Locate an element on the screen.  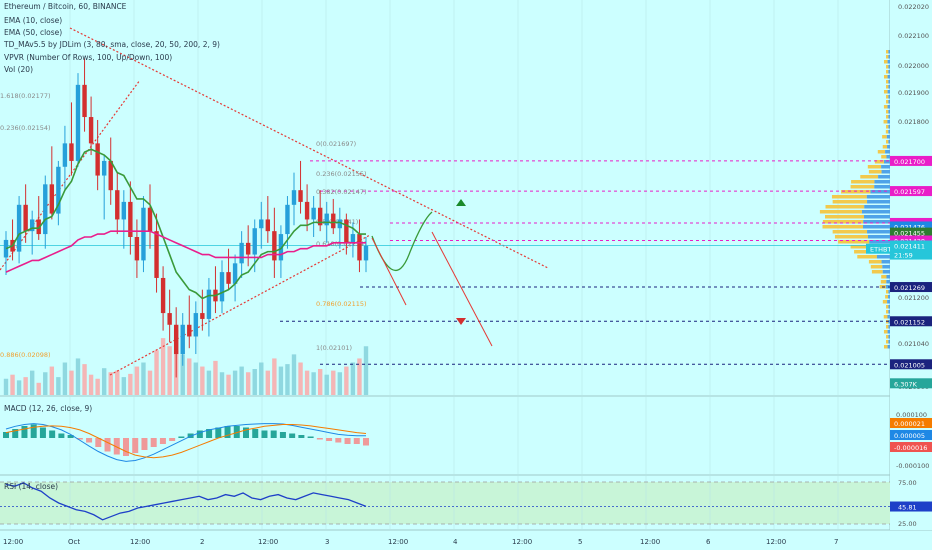
macd-signal-line is located at coordinates (186, 441).